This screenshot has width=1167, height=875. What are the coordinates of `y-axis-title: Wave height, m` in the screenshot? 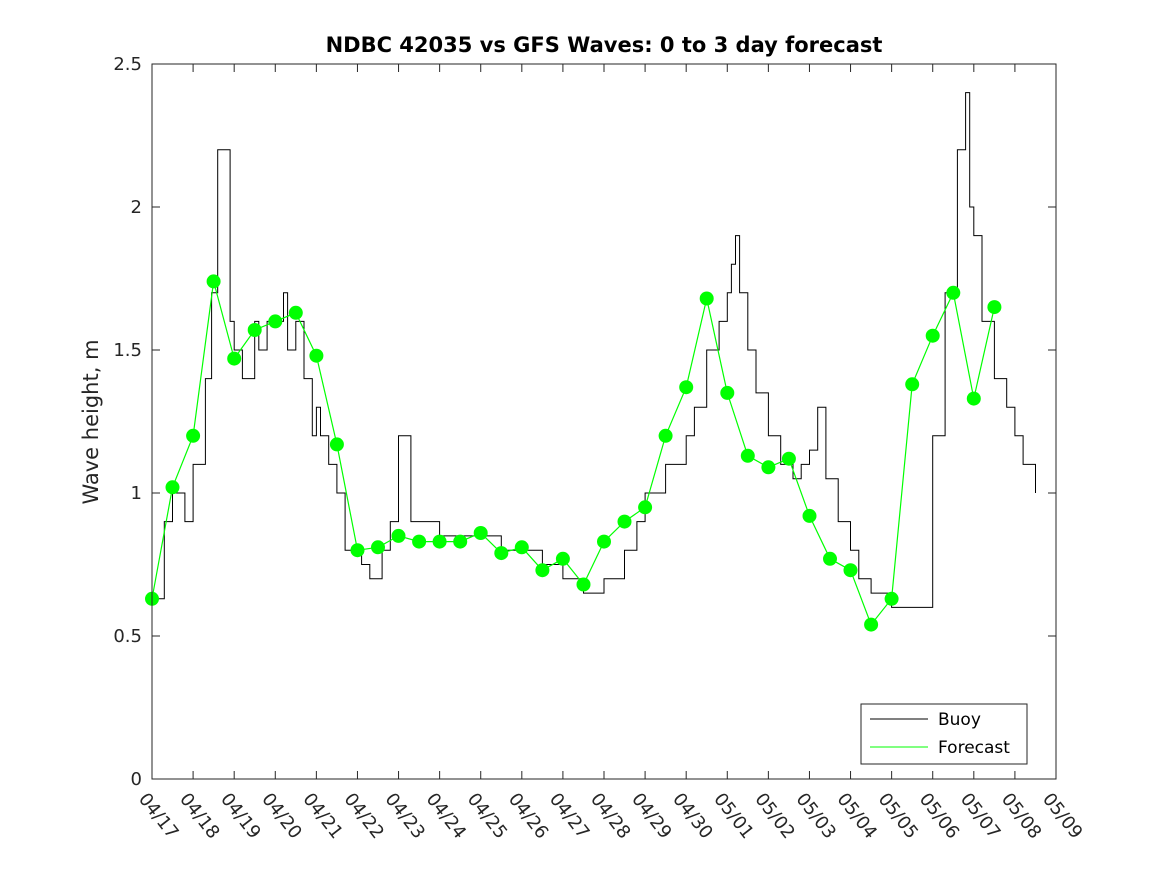 It's located at (91, 421).